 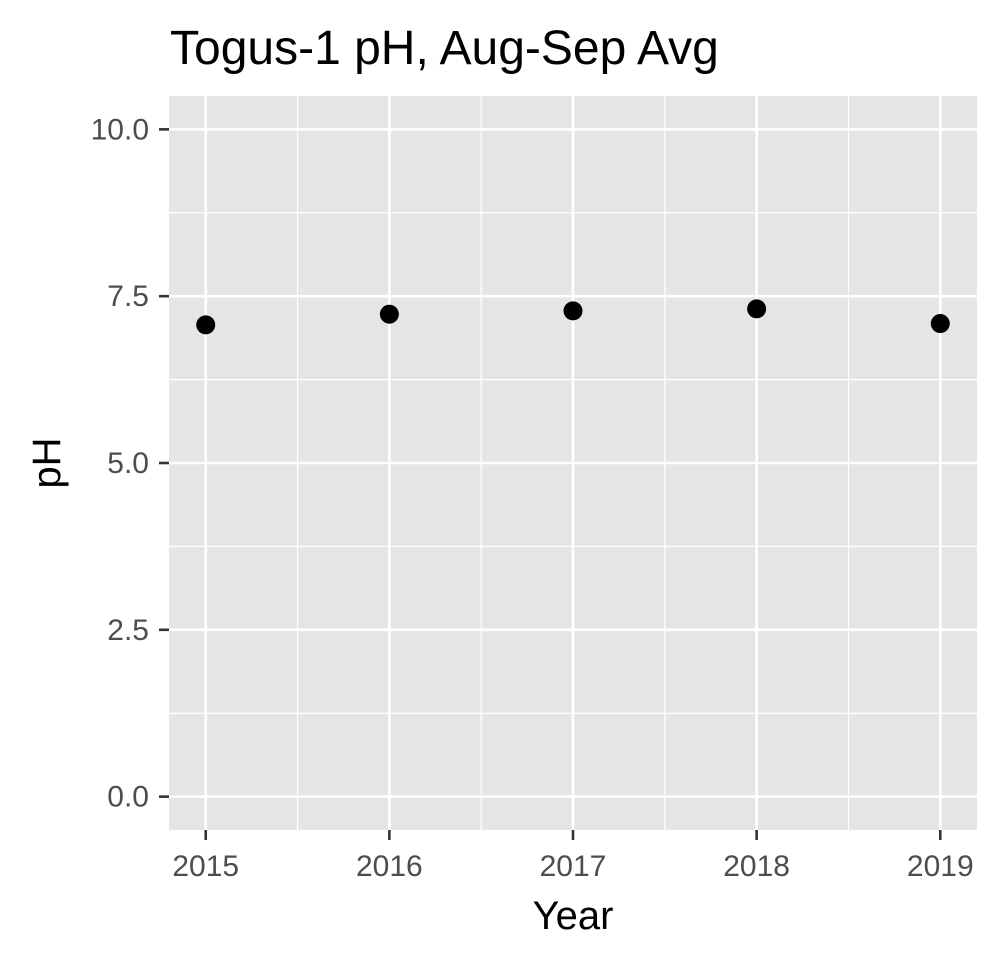 What do you see at coordinates (47, 462) in the screenshot?
I see `y-axis-title: pH` at bounding box center [47, 462].